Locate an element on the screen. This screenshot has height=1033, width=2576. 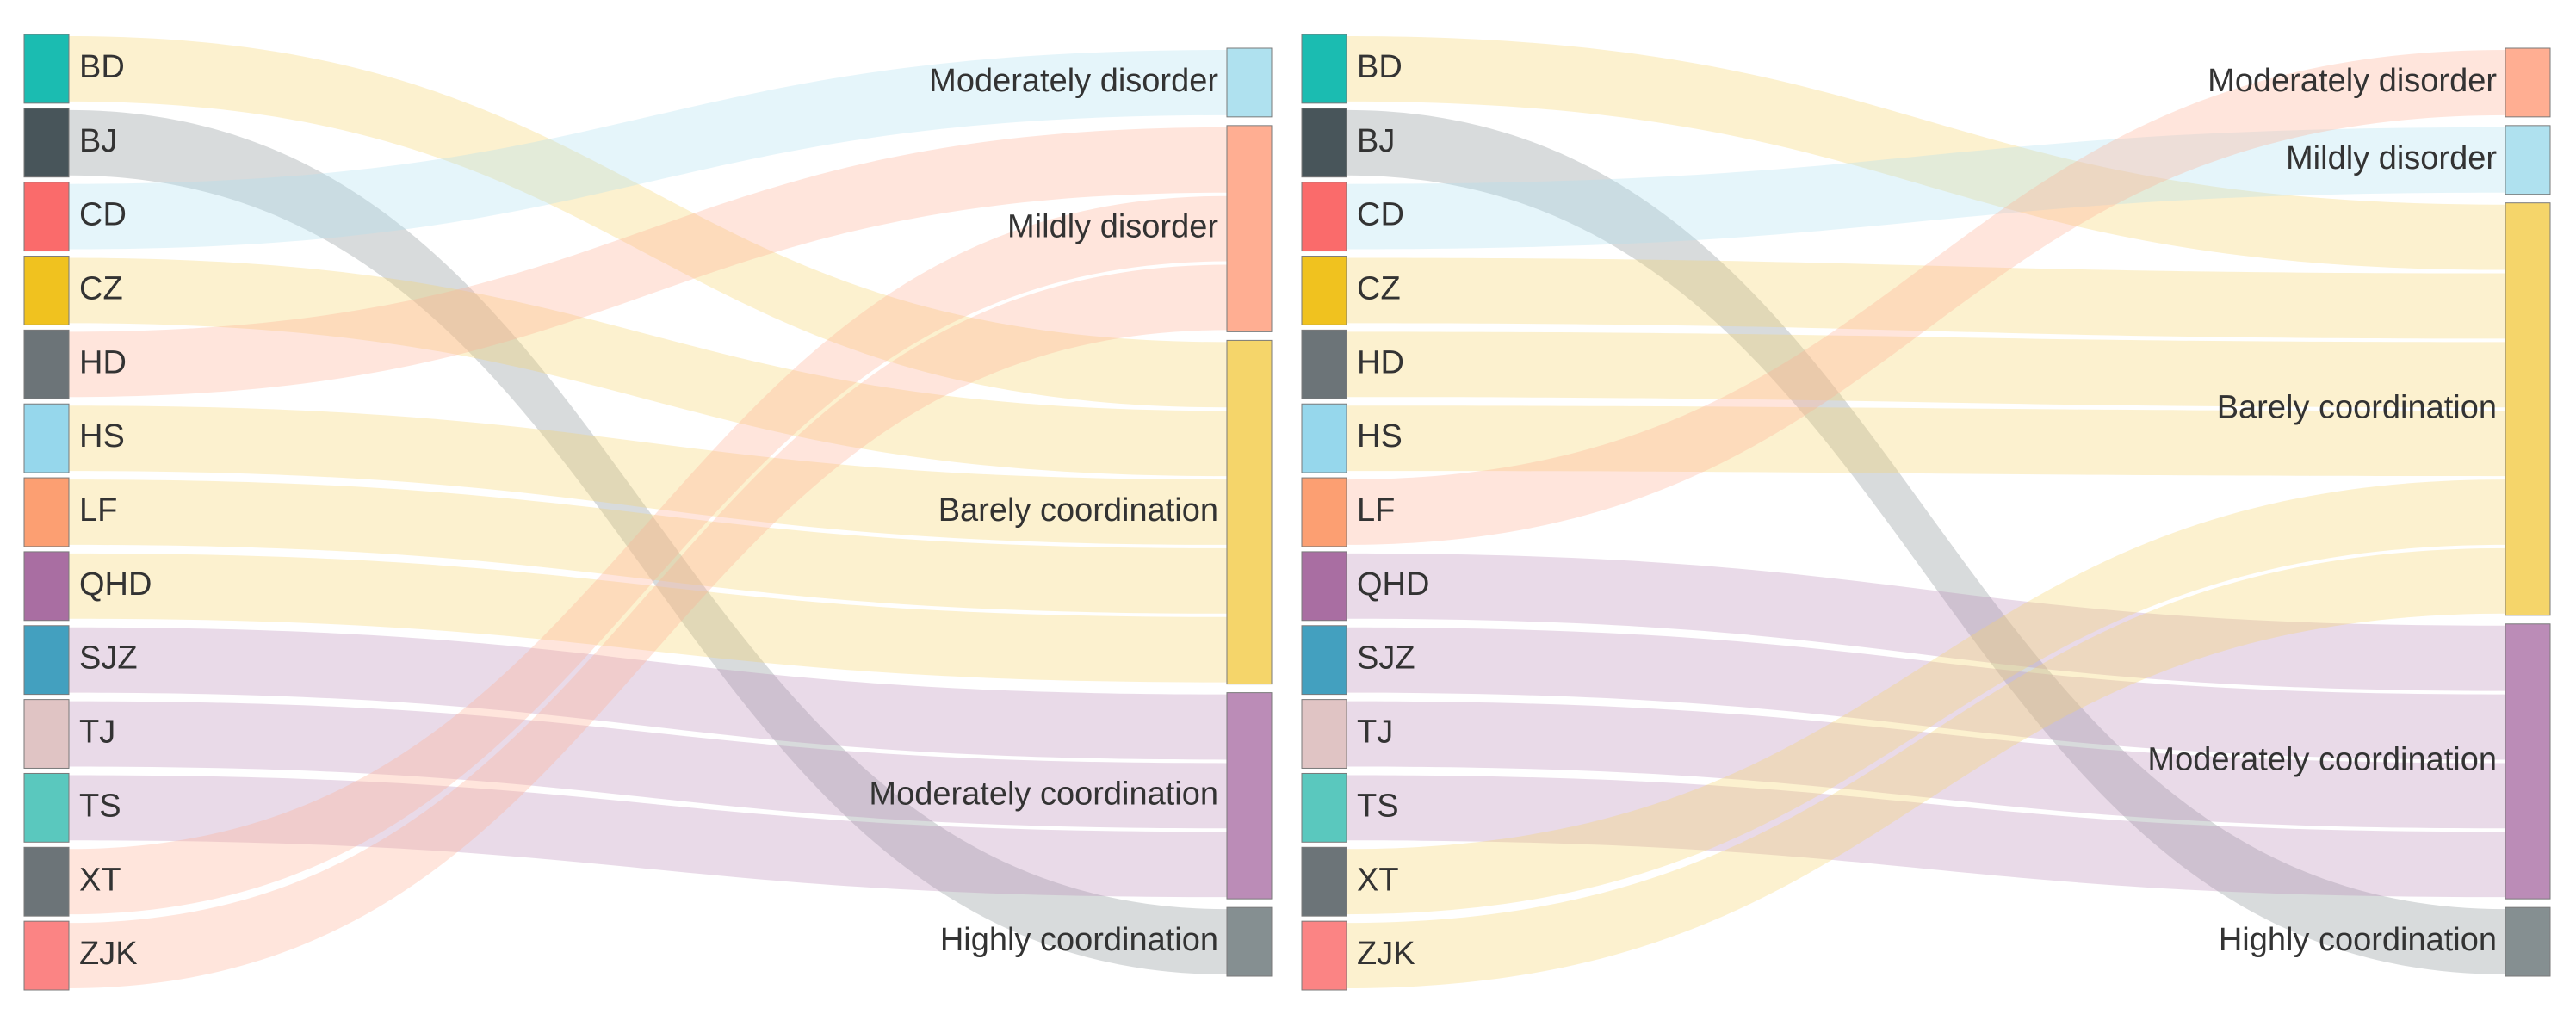
link-hd-to-barely-coordination is located at coordinates (1926, 369).